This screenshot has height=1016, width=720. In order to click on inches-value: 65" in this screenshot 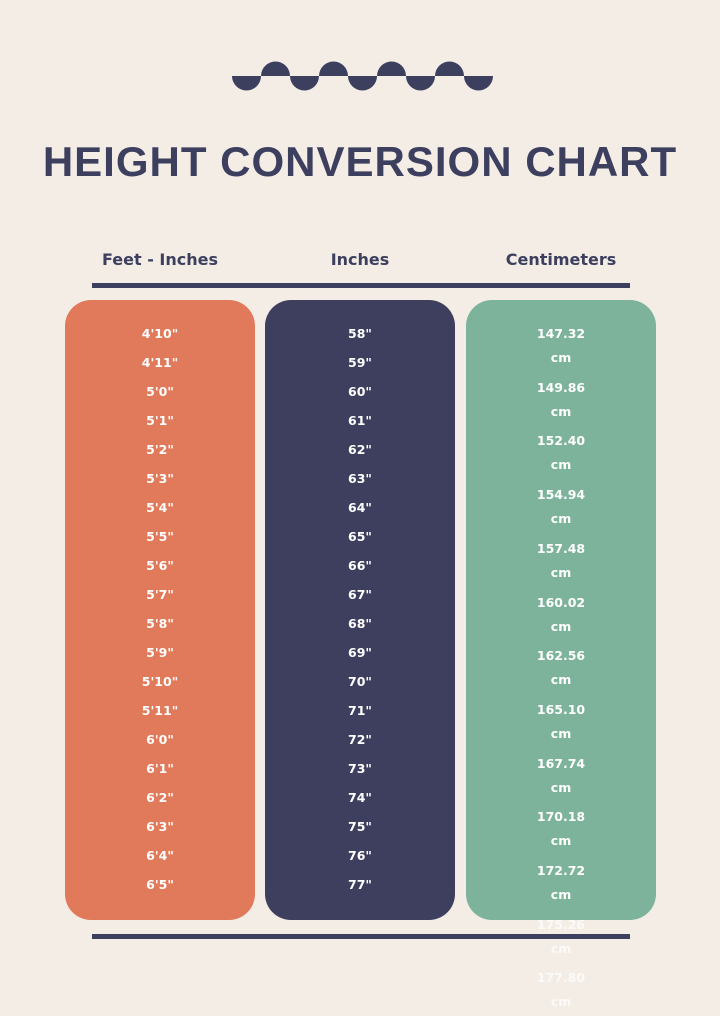, I will do `click(360, 536)`.